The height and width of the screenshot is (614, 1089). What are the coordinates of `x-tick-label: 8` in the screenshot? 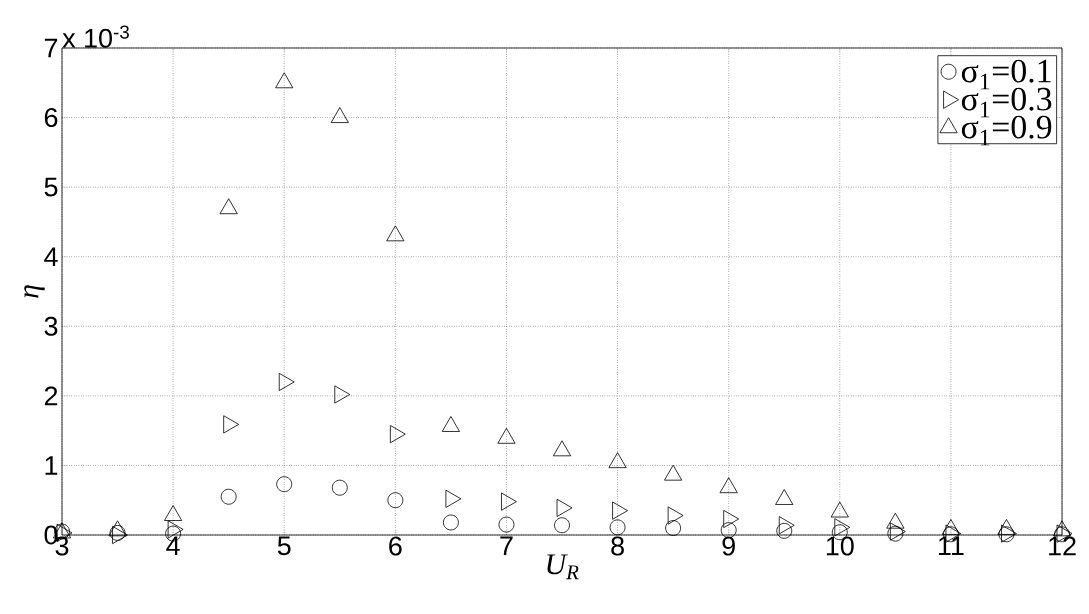 It's located at (617, 546).